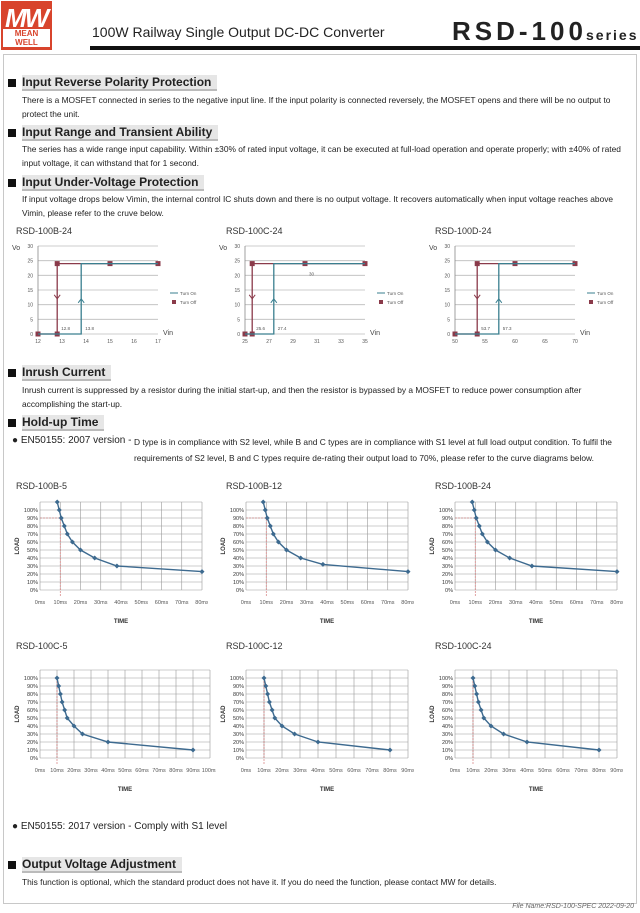 Image resolution: width=640 pixels, height=913 pixels. What do you see at coordinates (113, 83) in the screenshot?
I see `section-heading-reverse-polarity: Input Reverse Polarity Protection` at bounding box center [113, 83].